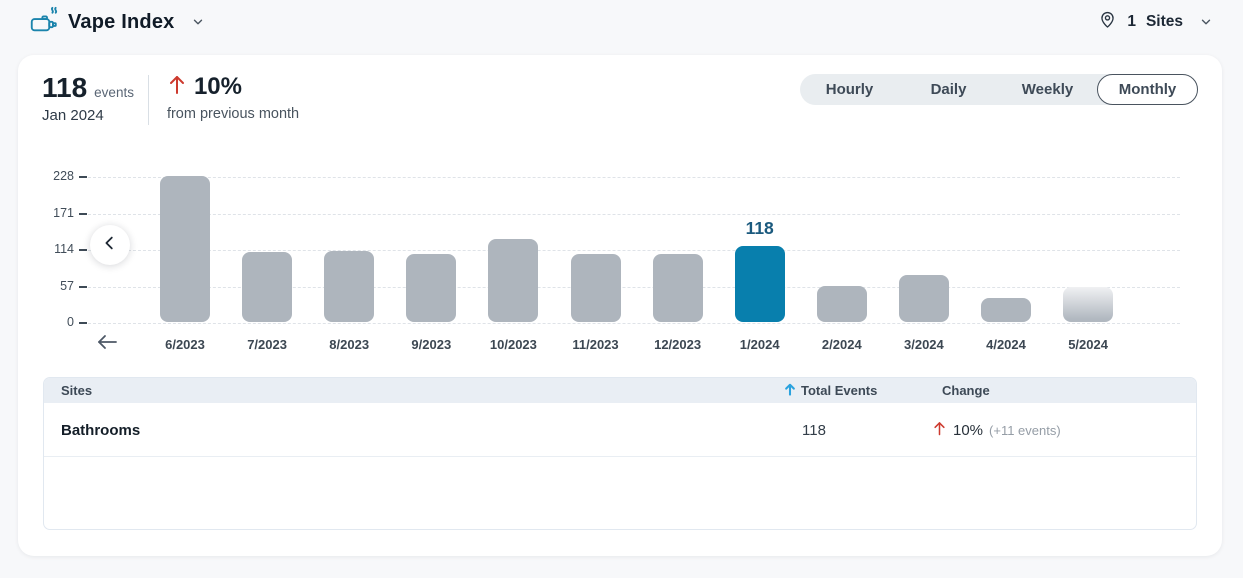 Image resolution: width=1243 pixels, height=578 pixels. I want to click on events-stat: 118 events Jan 2024, so click(88, 98).